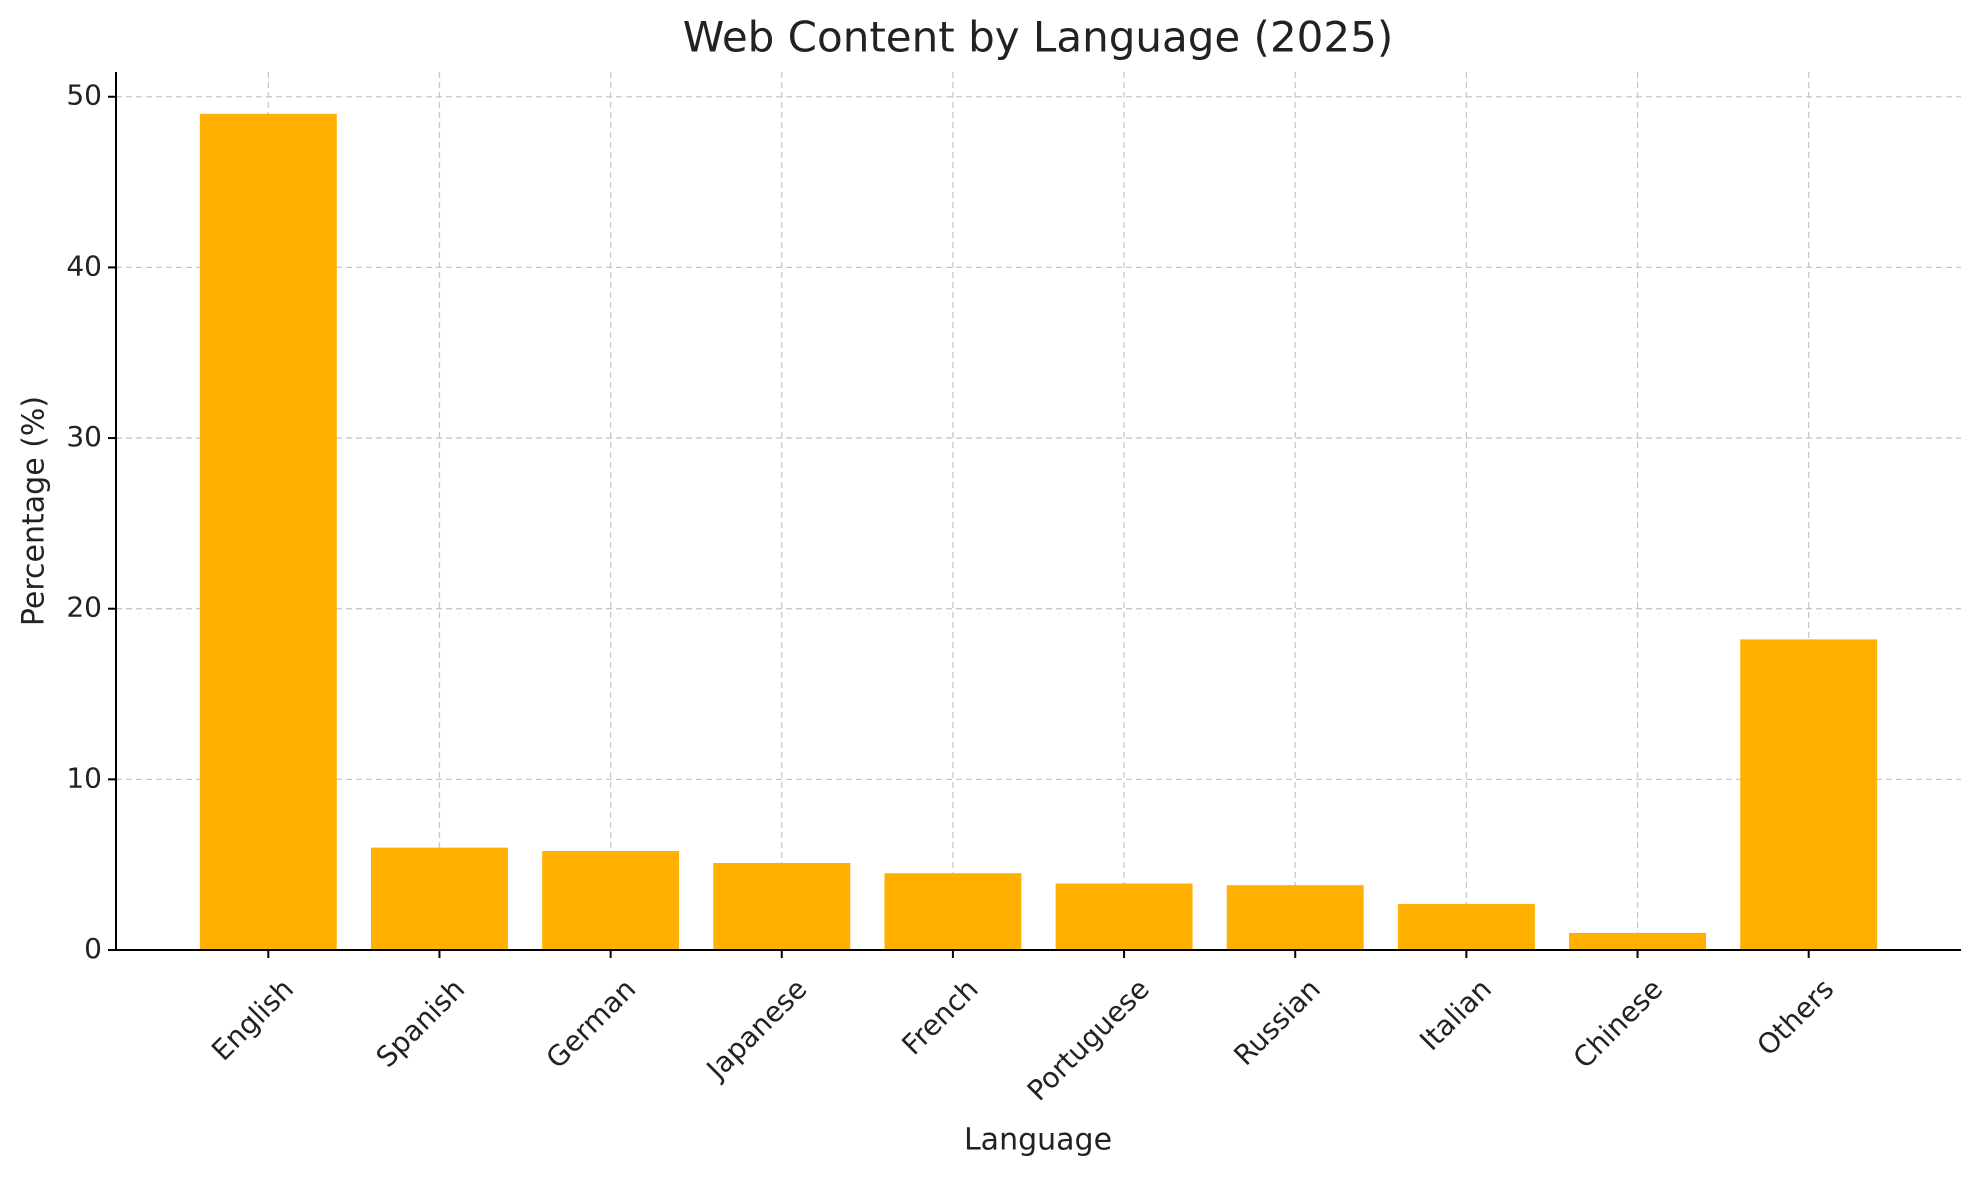 The image size is (1980, 1180). Describe the element at coordinates (1277, 1022) in the screenshot. I see `x-tick-label: Russian` at that location.